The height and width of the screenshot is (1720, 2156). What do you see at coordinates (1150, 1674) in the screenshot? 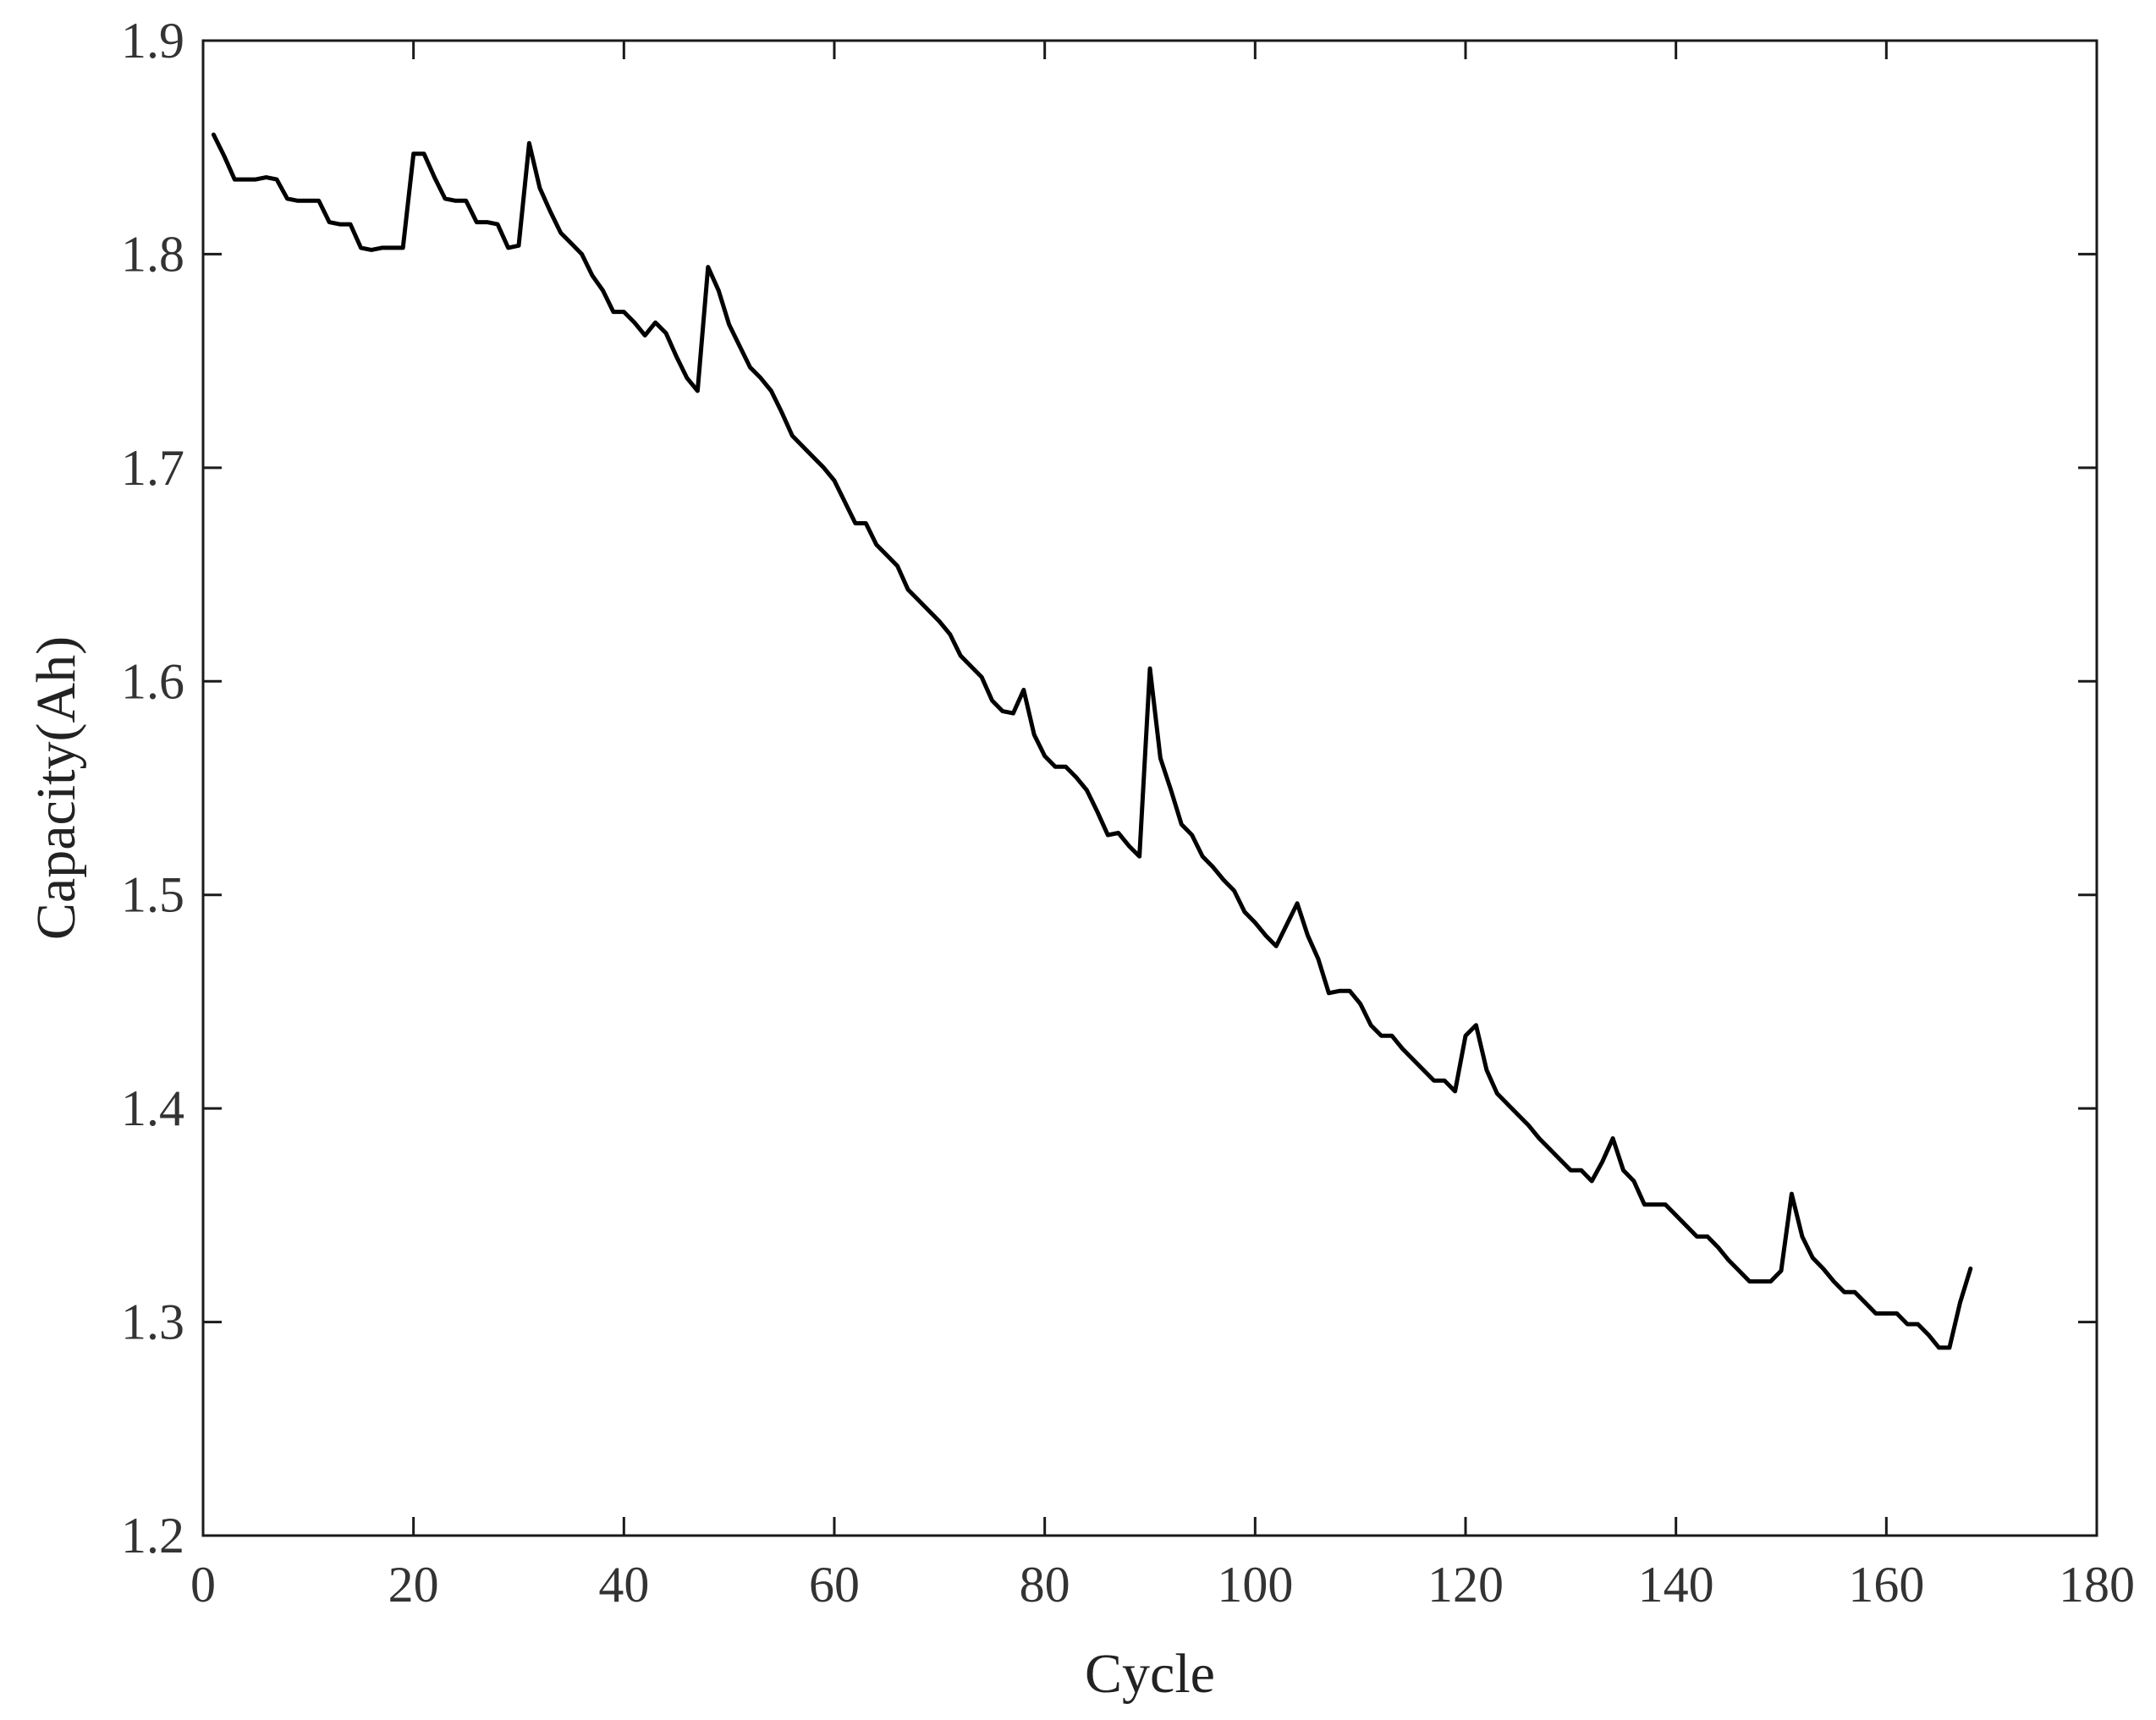
I see `x-axis-label: Cycle` at bounding box center [1150, 1674].